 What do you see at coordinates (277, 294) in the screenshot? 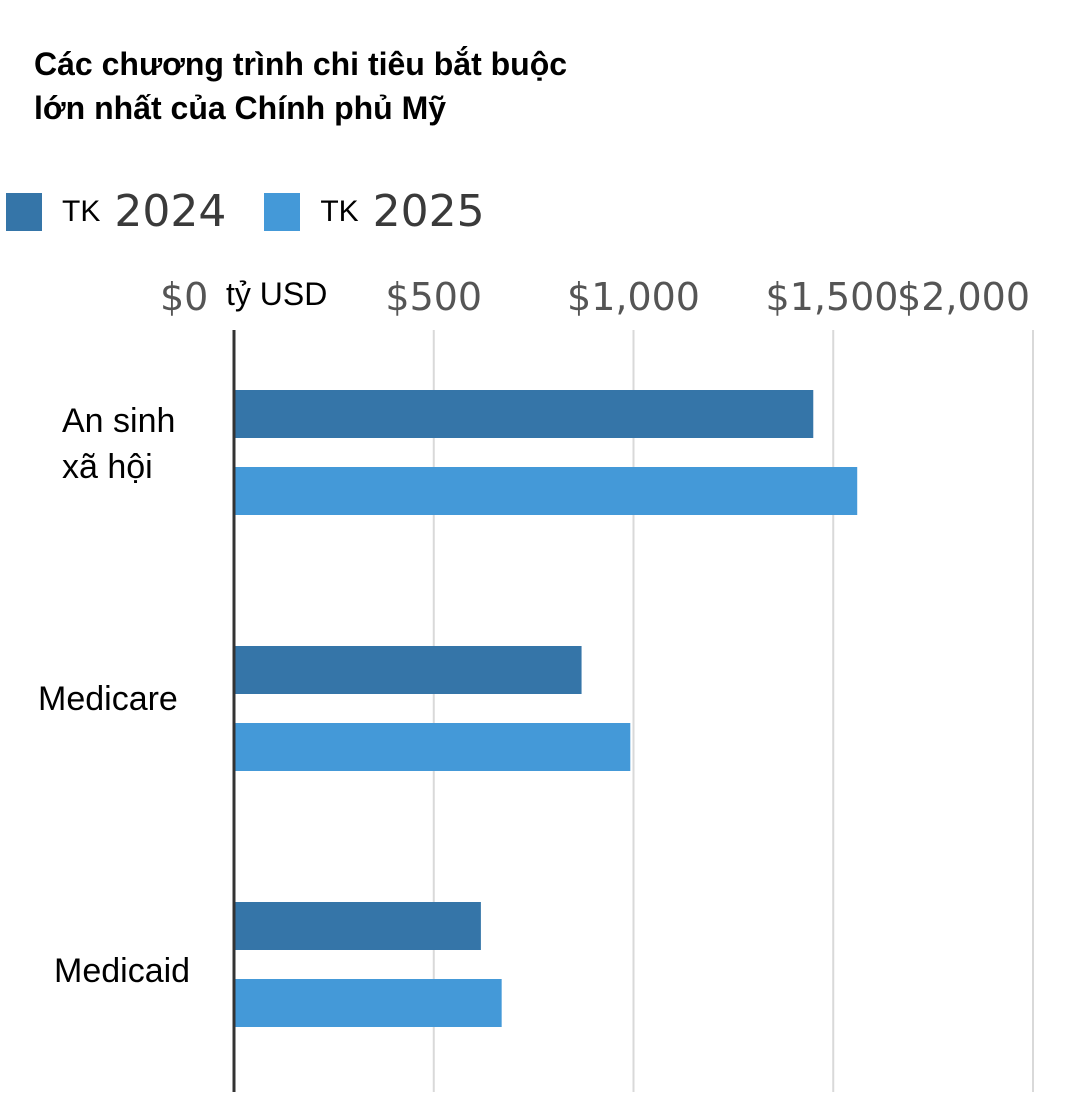
I see `unit-label: tỷ USD` at bounding box center [277, 294].